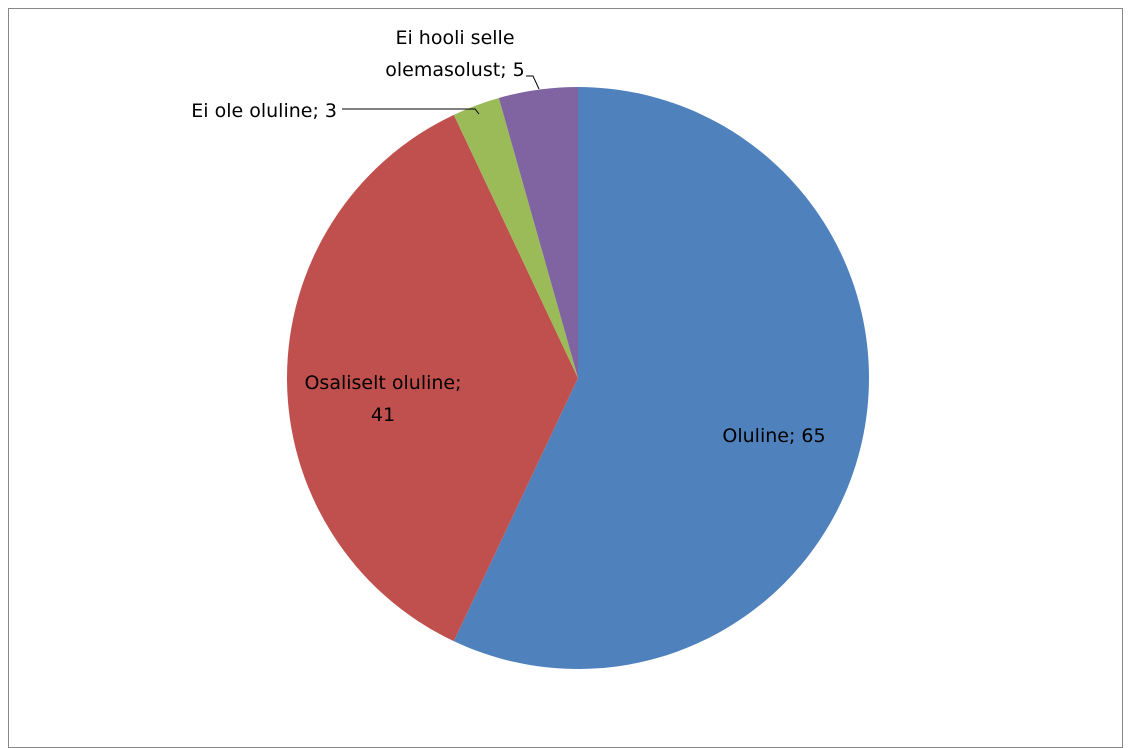 The width and height of the screenshot is (1133, 748). Describe the element at coordinates (454, 54) in the screenshot. I see `data-label-ei-hooli-selle-olemasolust: Ei hooli selle olemasolust; 5` at that location.